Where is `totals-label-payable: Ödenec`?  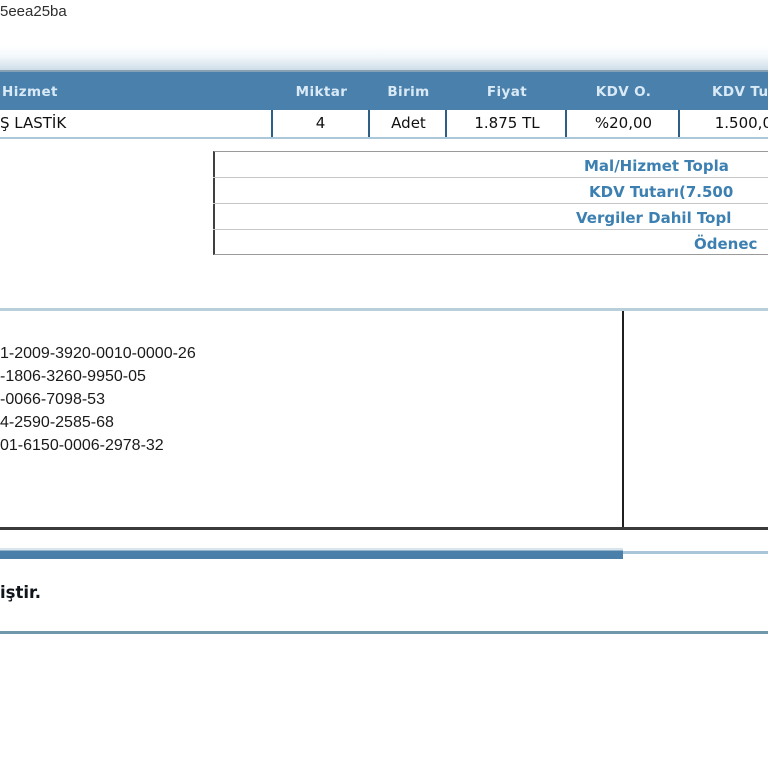 totals-label-payable: Ödenec is located at coordinates (726, 244).